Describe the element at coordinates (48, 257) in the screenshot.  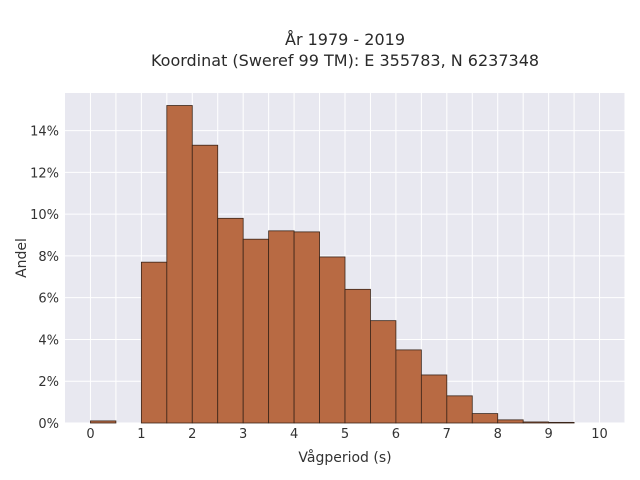
I see `y-tick-label: 8%` at that location.